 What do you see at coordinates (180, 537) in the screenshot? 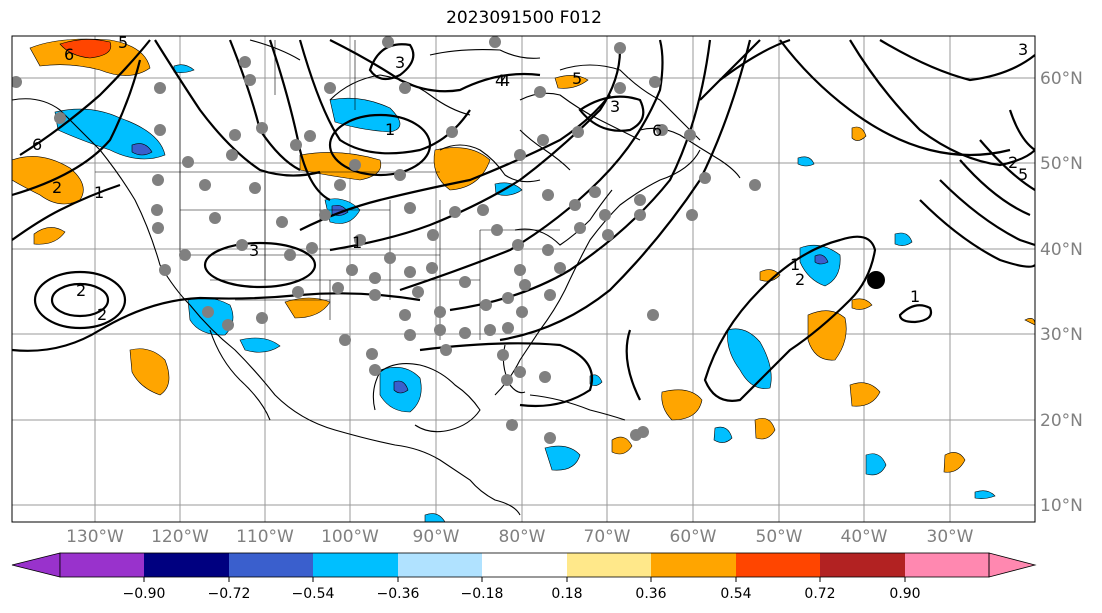
I see `lon-label-120w: 120°W` at bounding box center [180, 537].